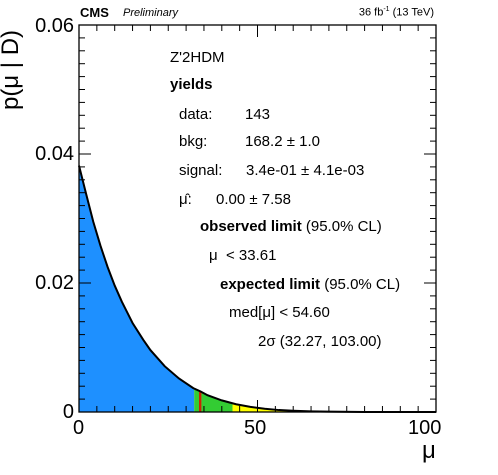 This screenshot has height=475, width=498. I want to click on x-tick-label: 50, so click(255, 428).